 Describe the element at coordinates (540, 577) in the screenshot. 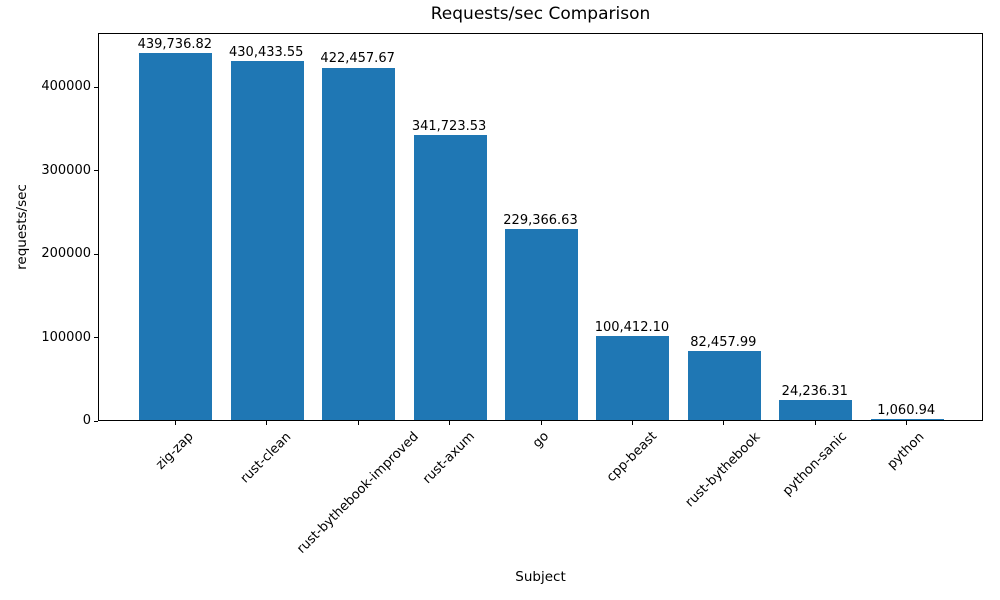

I see `x-axis-label: Subject` at that location.